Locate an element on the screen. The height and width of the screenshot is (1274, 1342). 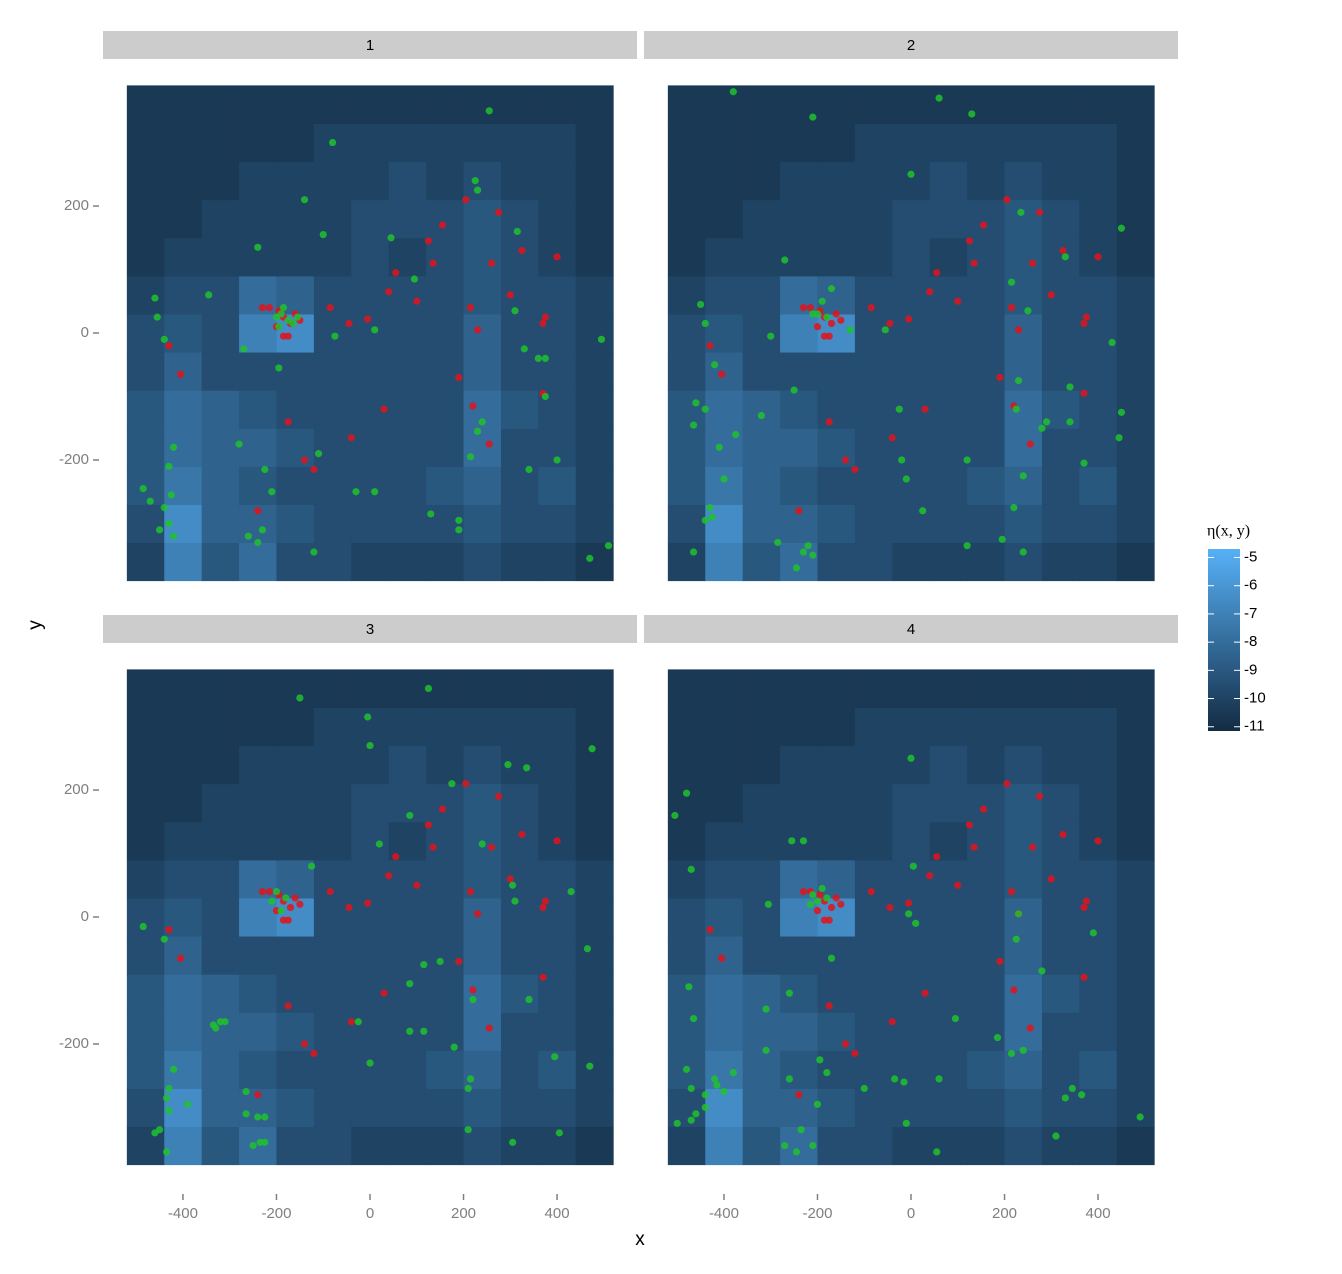
y-tick-label: -200 is located at coordinates (74, 459).